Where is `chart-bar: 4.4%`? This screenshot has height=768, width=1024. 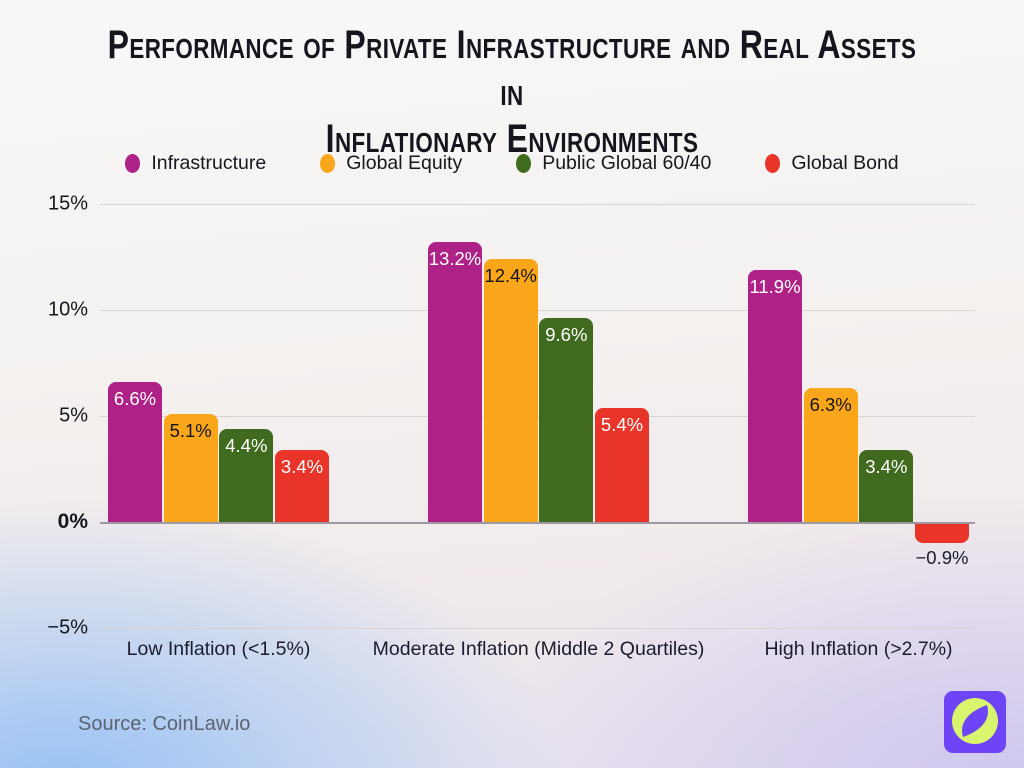
chart-bar: 4.4% is located at coordinates (246, 475).